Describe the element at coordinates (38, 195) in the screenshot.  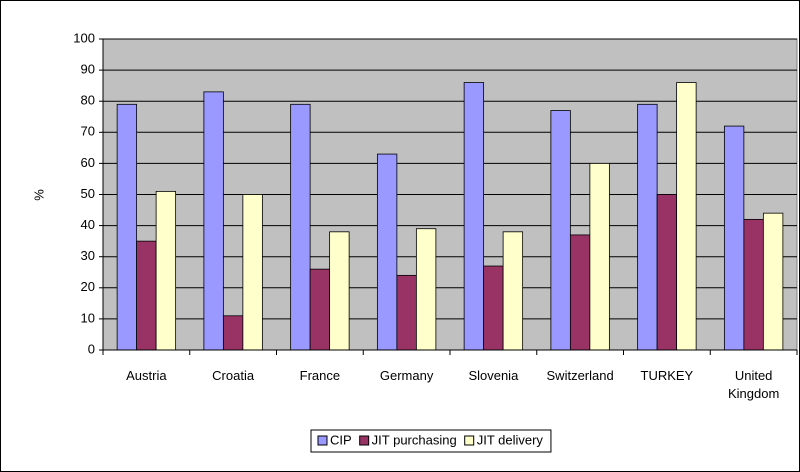
I see `y-axis-label: %` at that location.